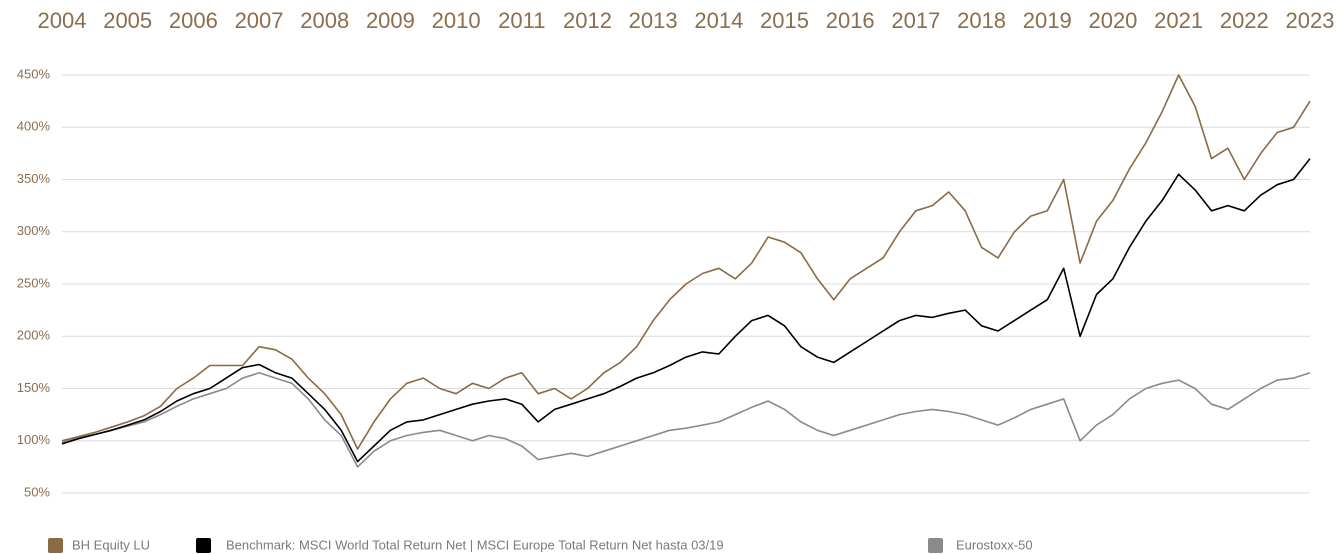  I want to click on x-tick-label: 2017, so click(915, 20).